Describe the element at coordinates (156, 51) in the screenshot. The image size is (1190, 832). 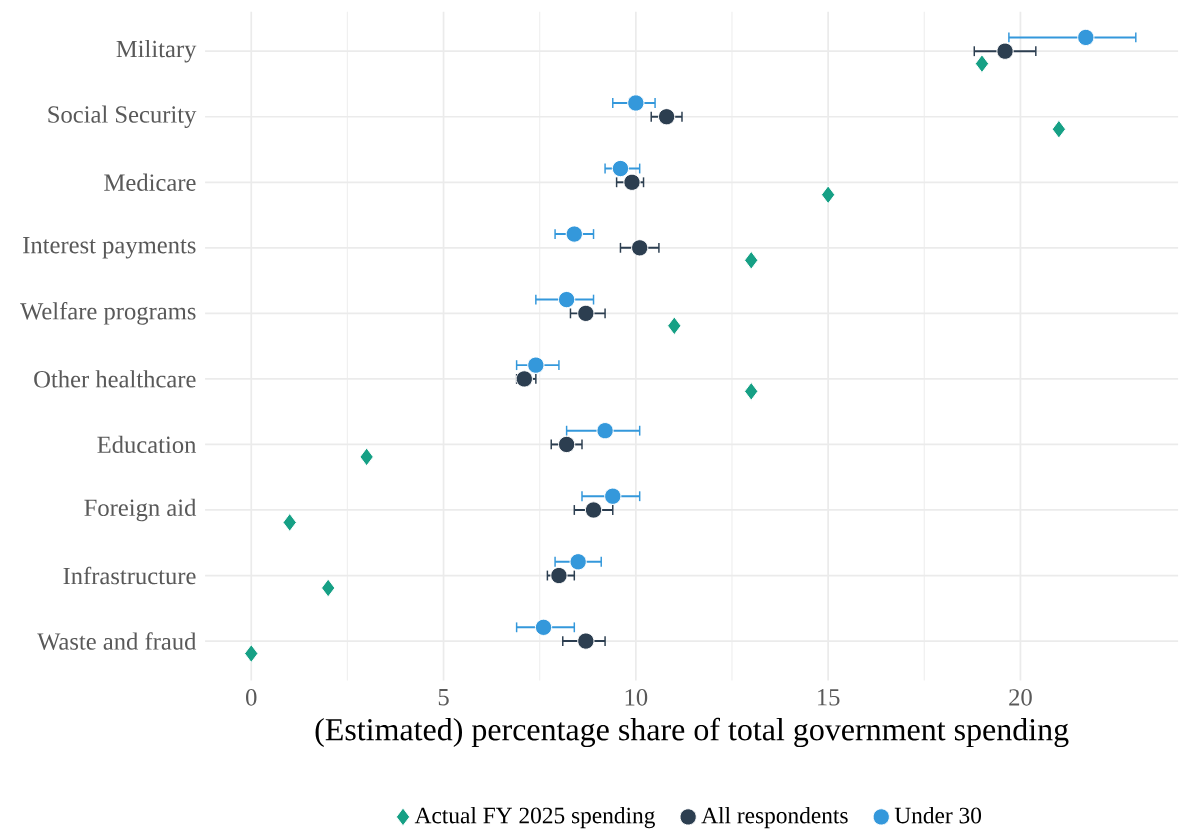
I see `y-tick-label: Military` at that location.